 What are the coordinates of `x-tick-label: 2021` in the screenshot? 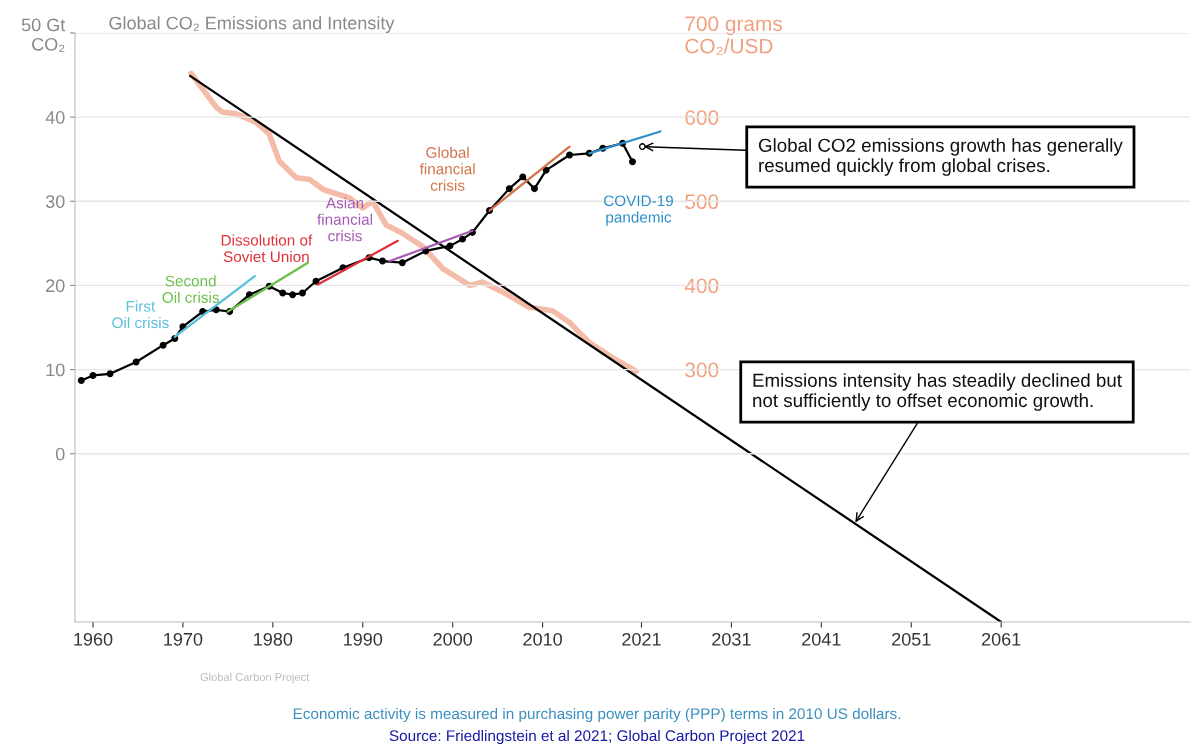 It's located at (641, 639).